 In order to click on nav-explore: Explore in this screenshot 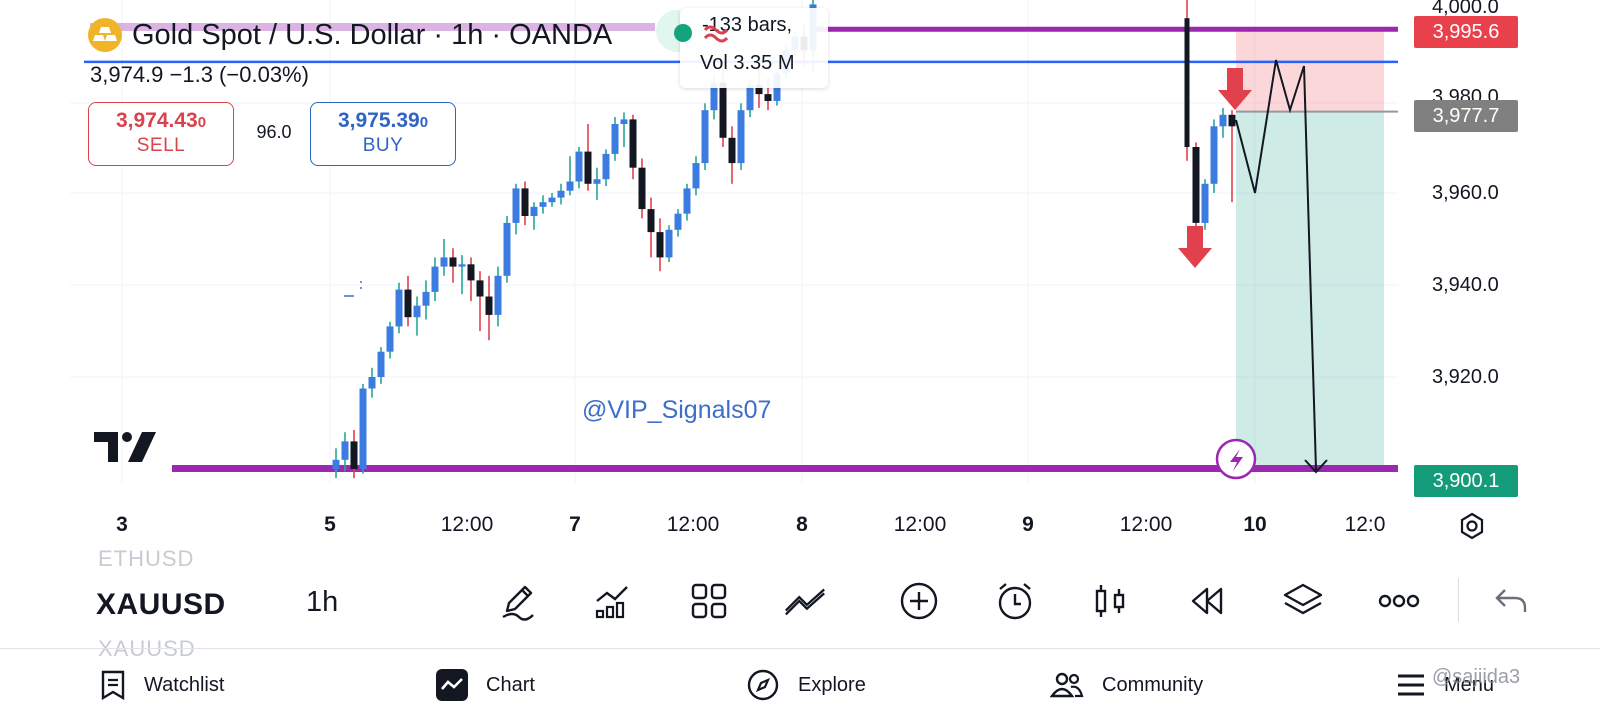, I will do `click(806, 685)`.